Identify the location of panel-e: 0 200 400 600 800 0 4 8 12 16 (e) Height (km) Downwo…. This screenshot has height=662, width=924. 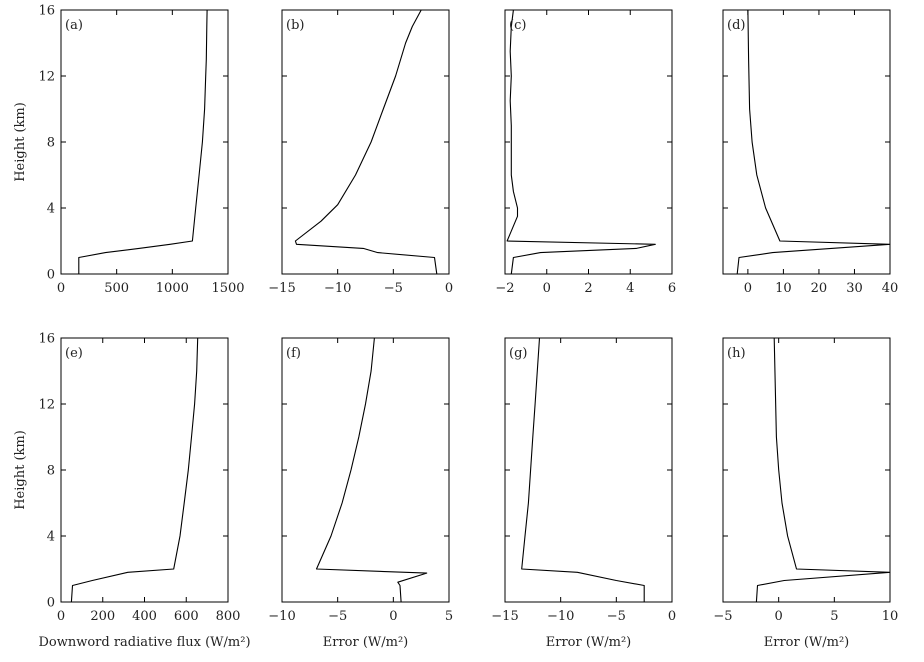
(132, 491).